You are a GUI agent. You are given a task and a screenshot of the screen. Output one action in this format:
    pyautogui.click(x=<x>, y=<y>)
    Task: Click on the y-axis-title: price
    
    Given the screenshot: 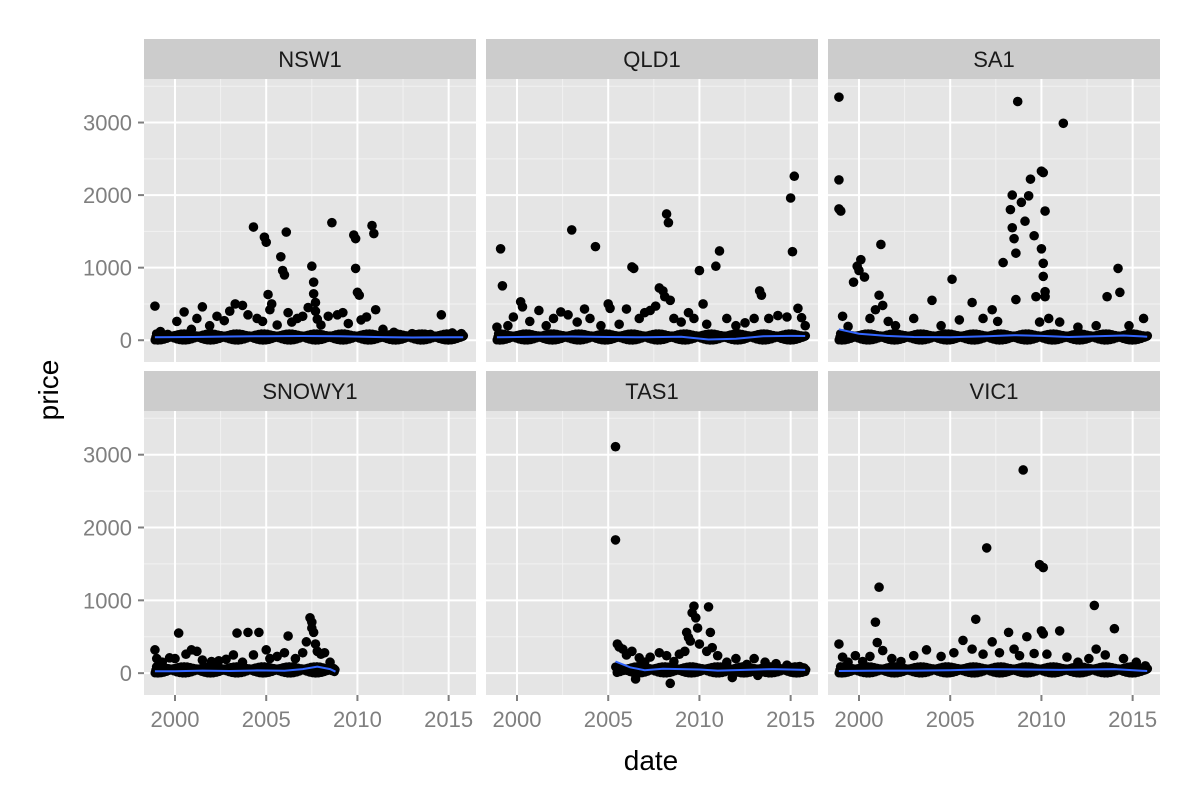 What is the action you would take?
    pyautogui.click(x=48, y=390)
    